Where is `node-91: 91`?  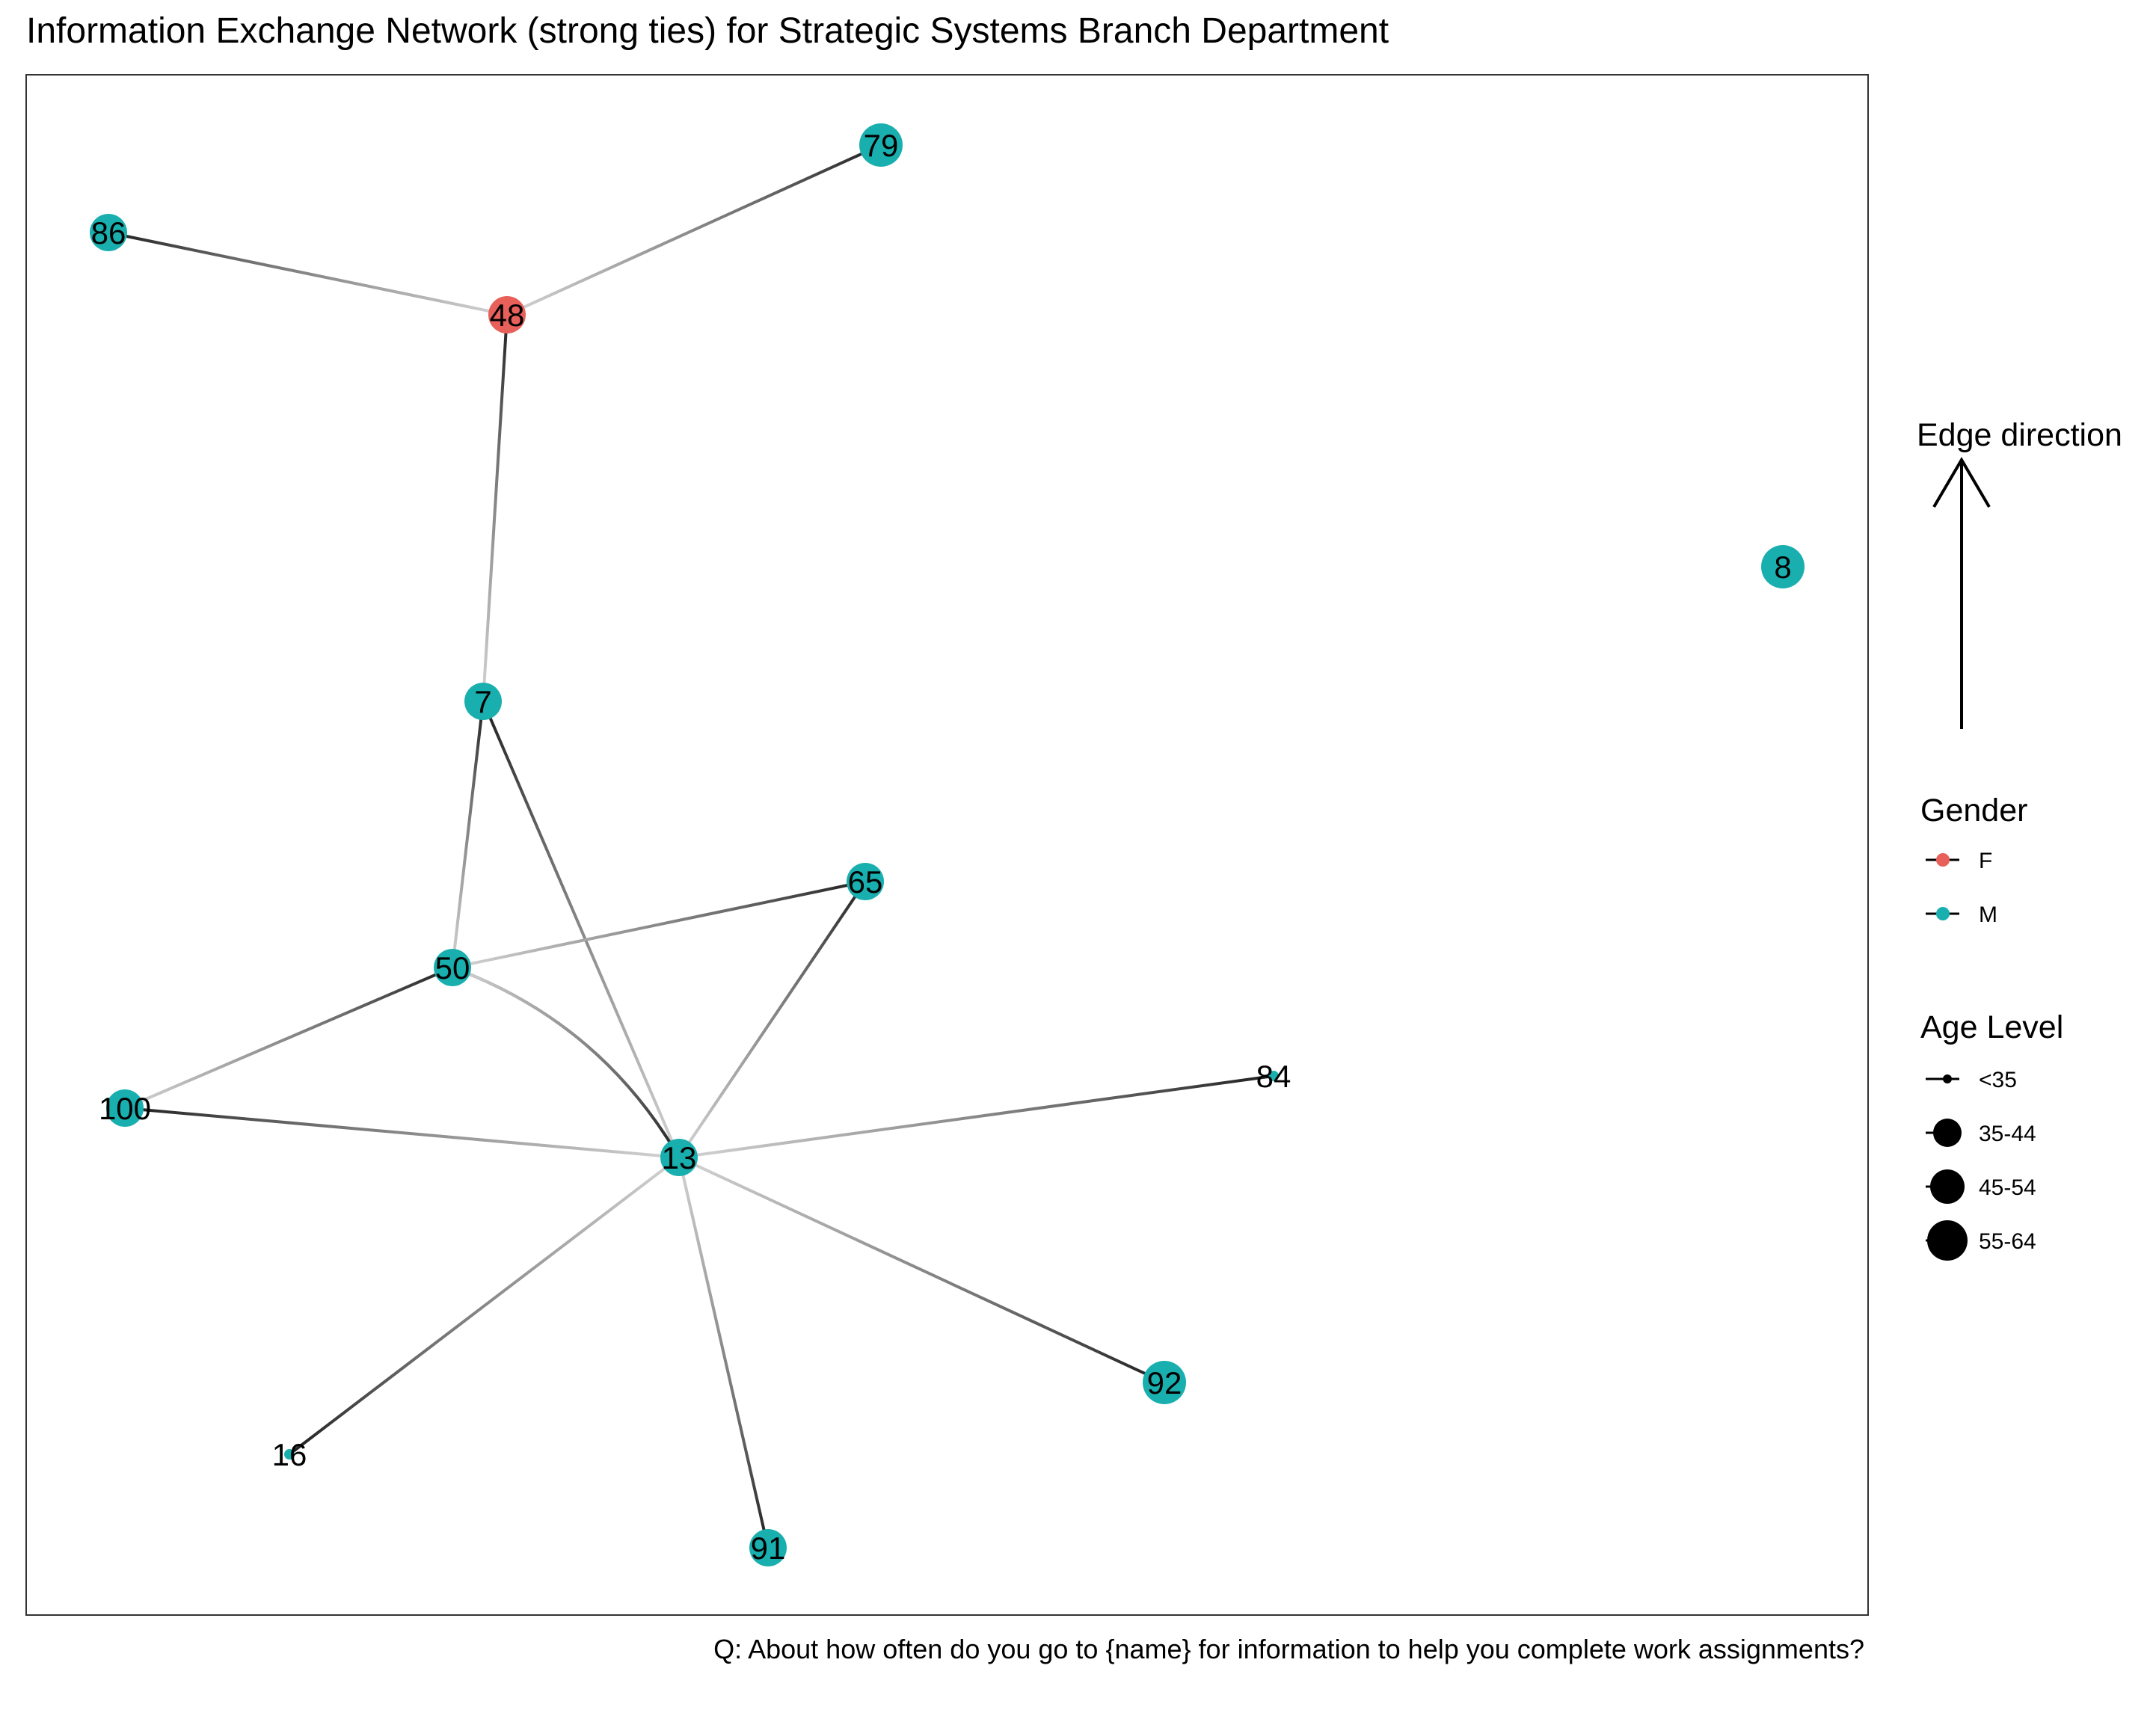
node-91: 91 is located at coordinates (768, 1547).